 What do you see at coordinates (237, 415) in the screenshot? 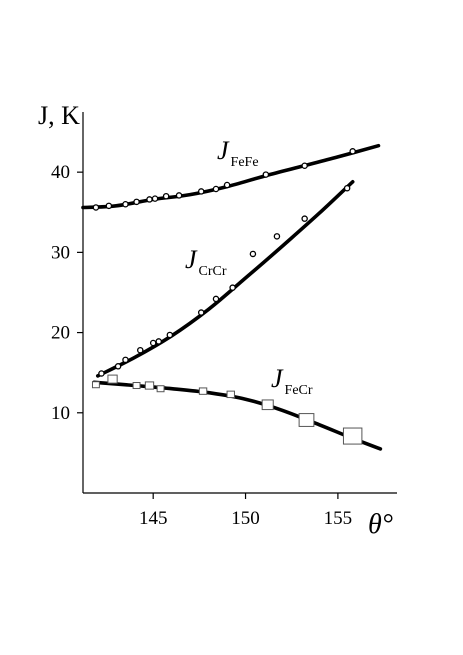
I see `series-curve-fecr` at bounding box center [237, 415].